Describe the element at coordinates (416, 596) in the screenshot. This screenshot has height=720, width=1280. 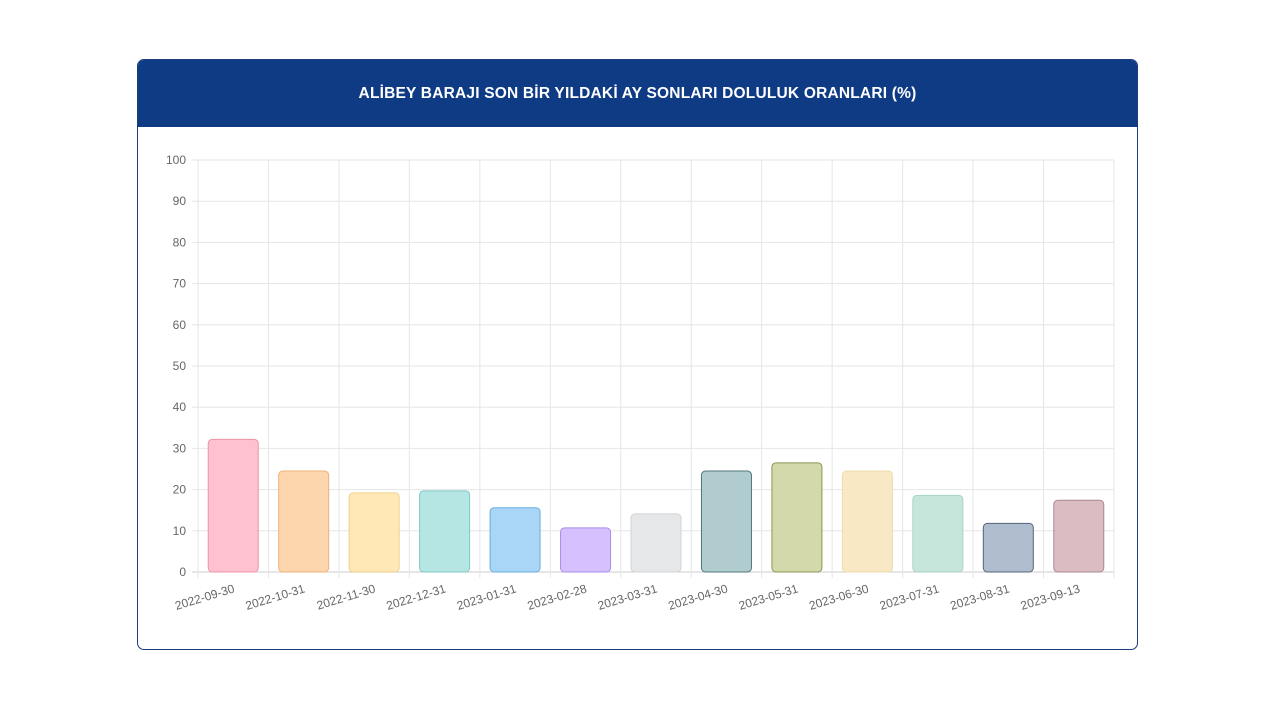
I see `x-tick-label: 2022-12-31` at that location.